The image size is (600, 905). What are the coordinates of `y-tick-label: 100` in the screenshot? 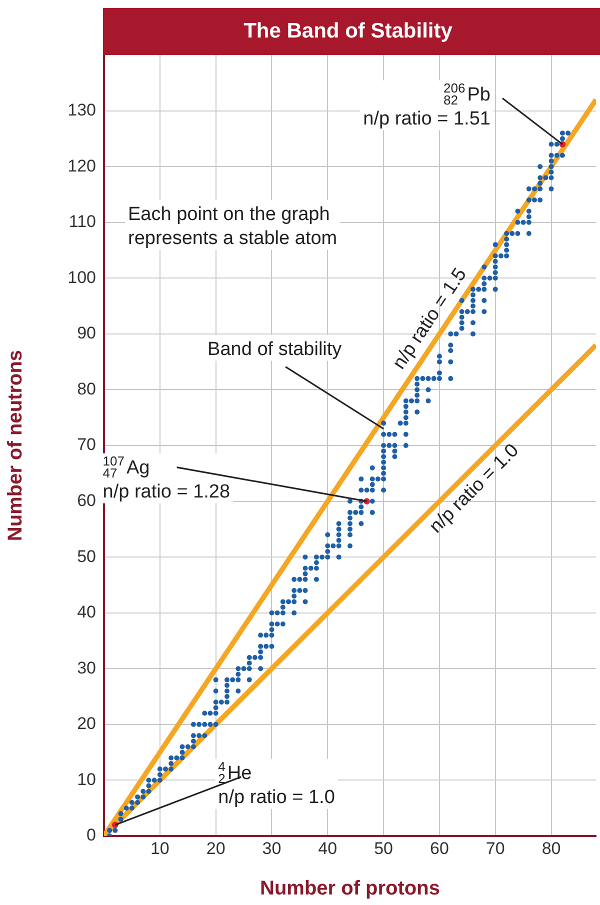 It's located at (82, 277).